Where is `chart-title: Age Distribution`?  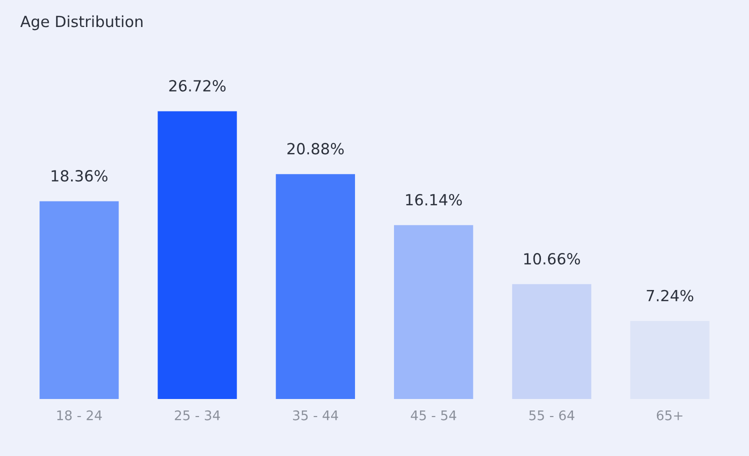
chart-title: Age Distribution is located at coordinates (81, 22).